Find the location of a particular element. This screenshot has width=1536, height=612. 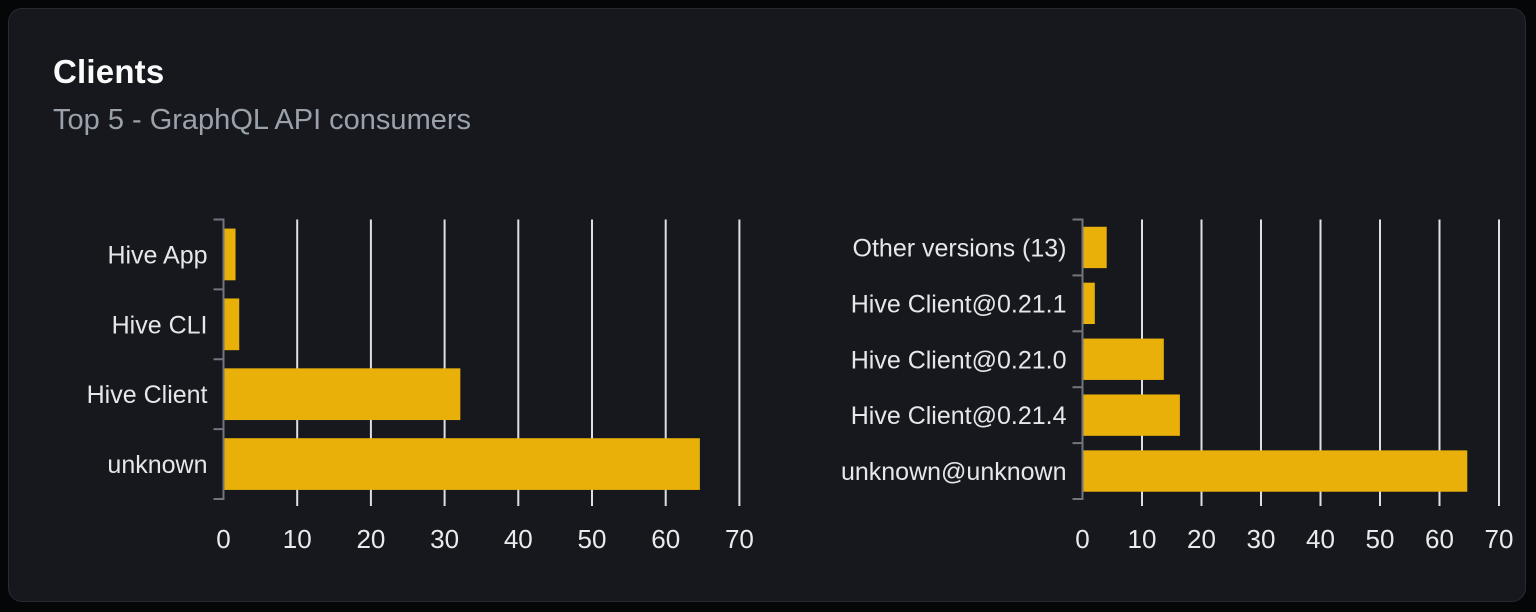

bar-Other versions (13) is located at coordinates (1095, 247).